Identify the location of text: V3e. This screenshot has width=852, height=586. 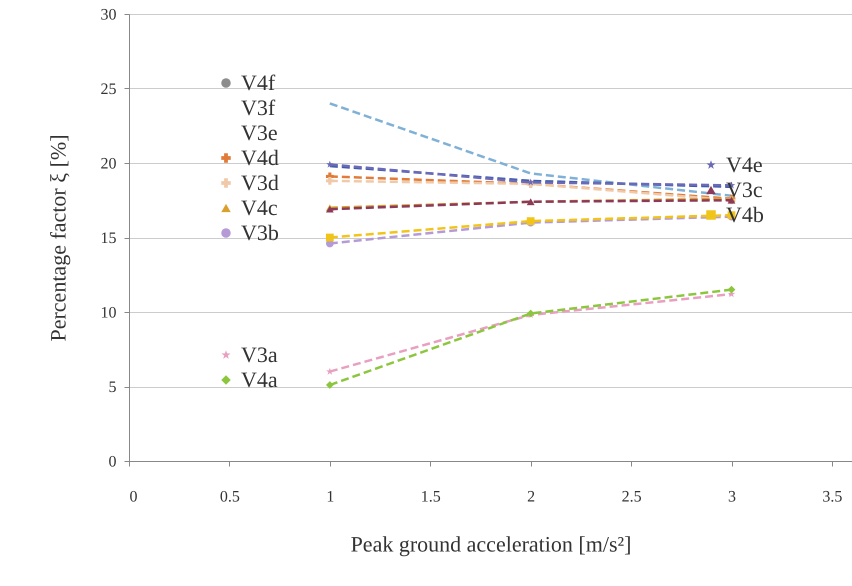
(259, 132).